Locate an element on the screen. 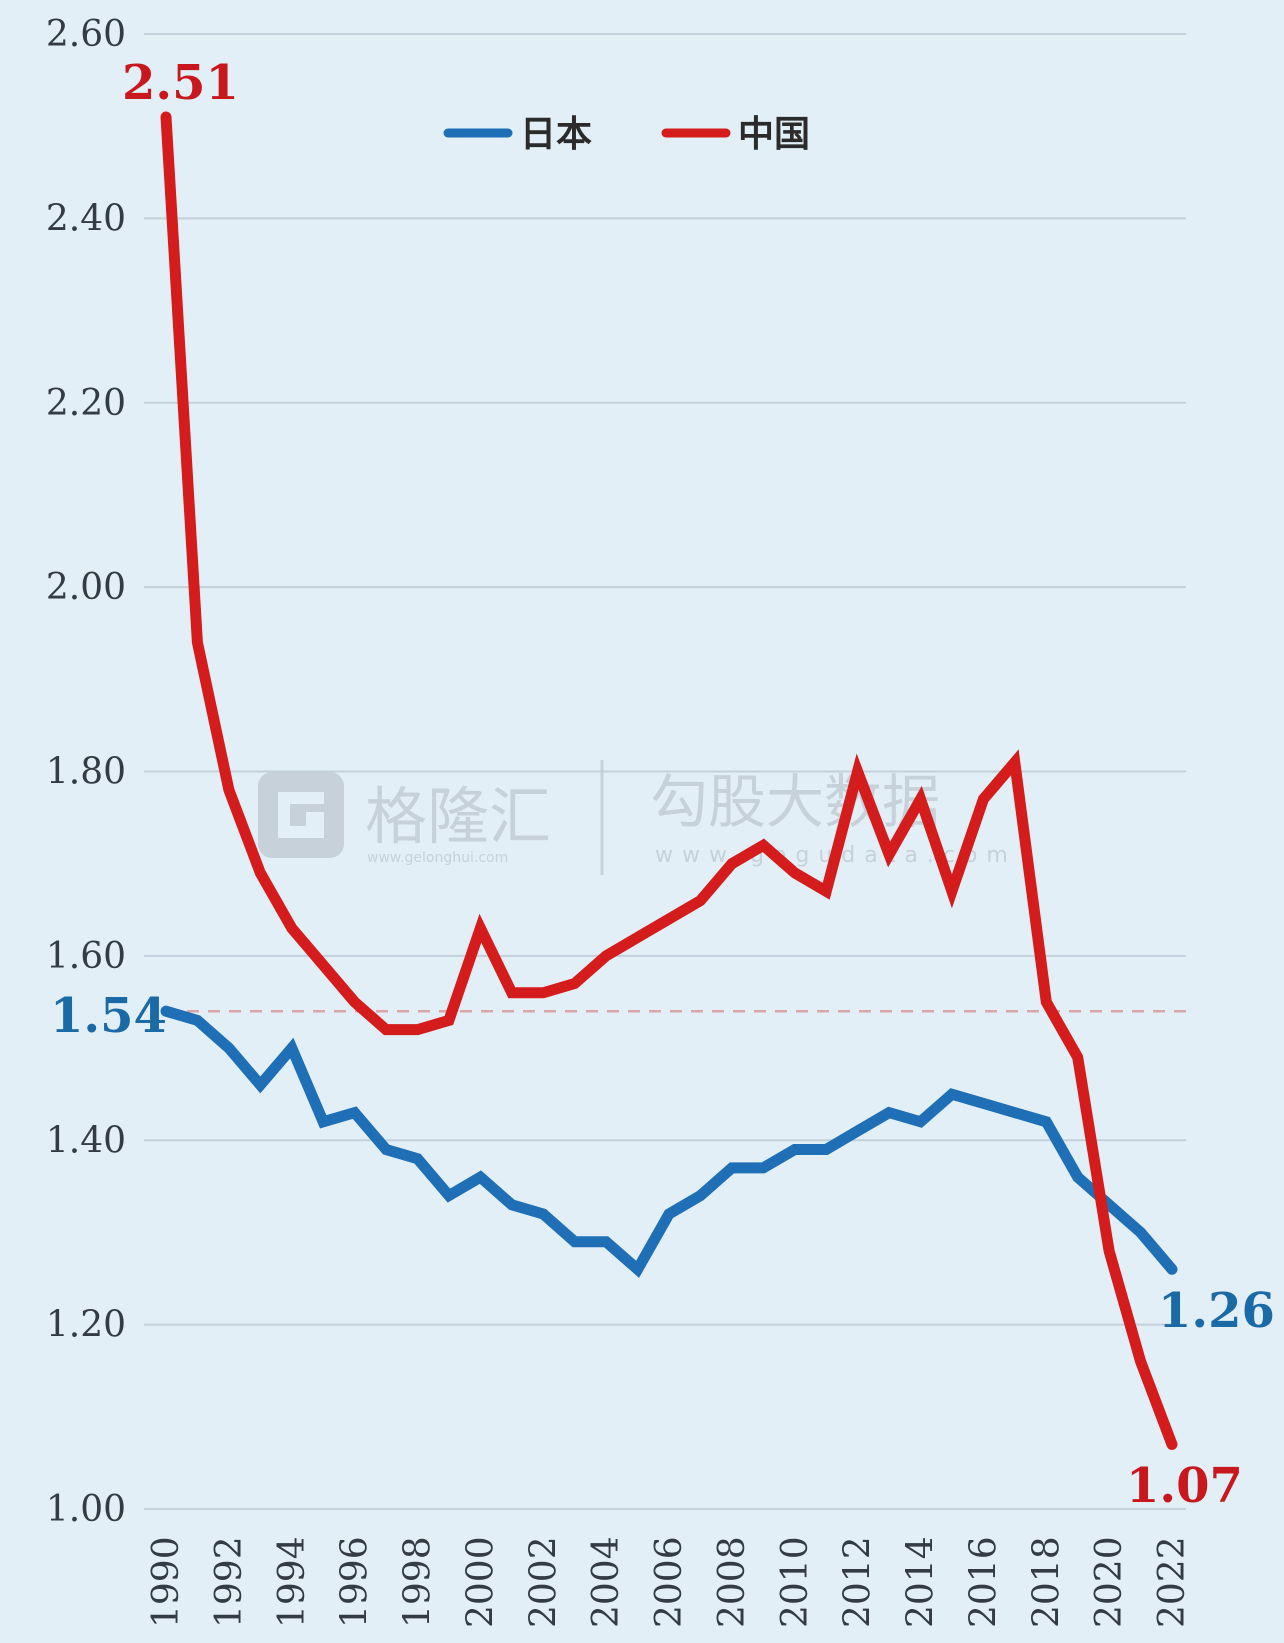 The width and height of the screenshot is (1284, 1643). japan-point-2008 is located at coordinates (732, 1168).